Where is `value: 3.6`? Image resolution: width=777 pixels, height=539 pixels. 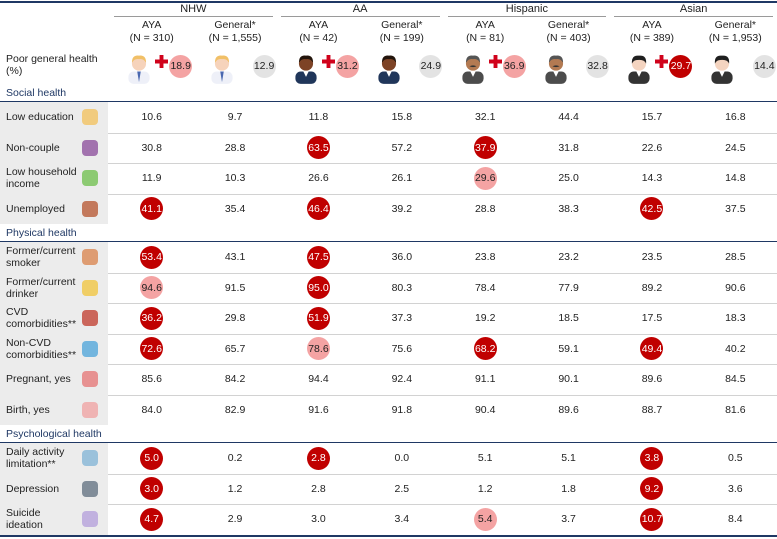
value: 3.6 is located at coordinates (735, 488).